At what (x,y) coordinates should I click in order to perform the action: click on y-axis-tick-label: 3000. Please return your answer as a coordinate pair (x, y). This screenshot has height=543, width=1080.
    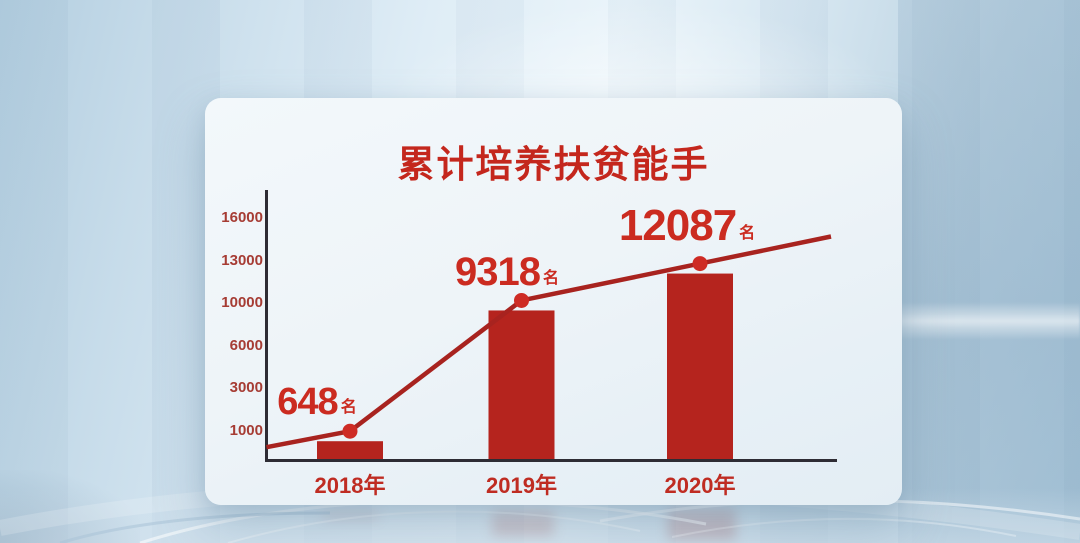
    Looking at the image, I should click on (246, 388).